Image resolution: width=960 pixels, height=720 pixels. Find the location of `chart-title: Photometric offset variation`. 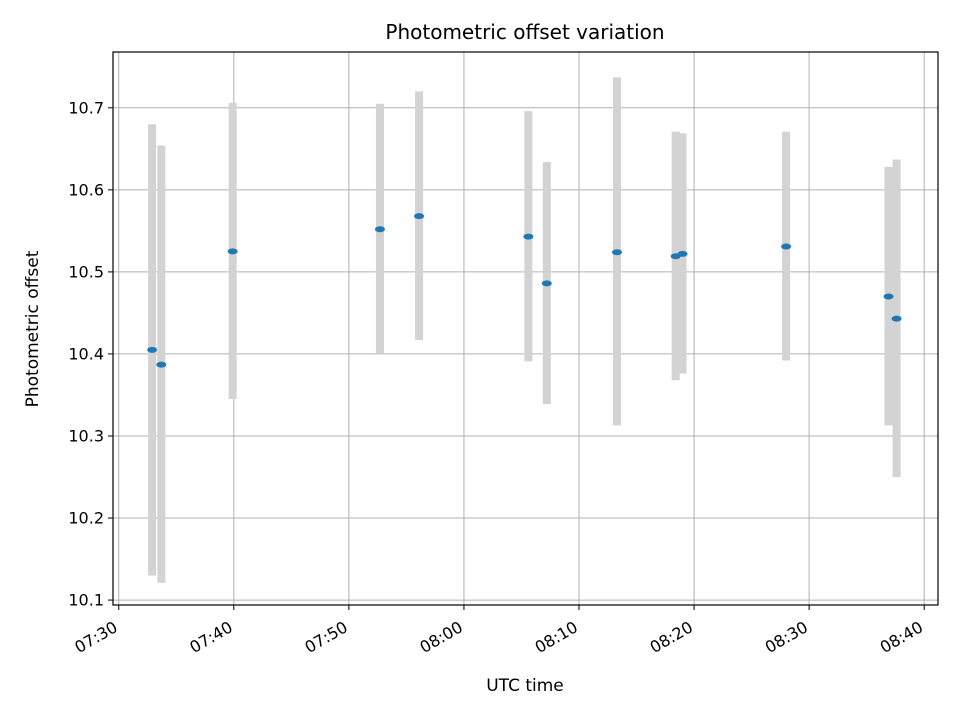

chart-title: Photometric offset variation is located at coordinates (524, 32).